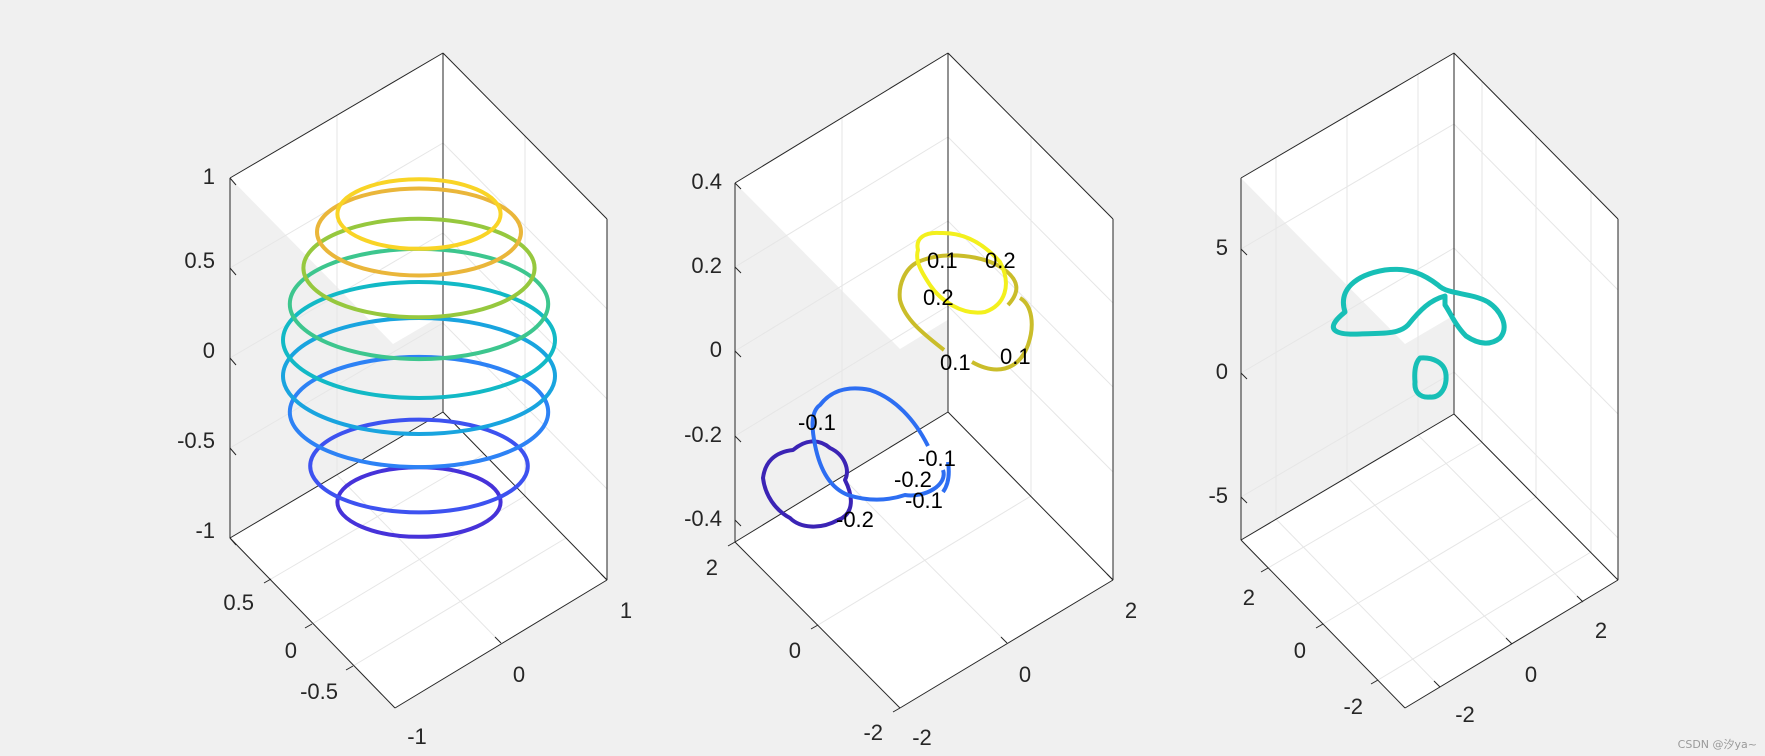 This screenshot has height=756, width=1765. Describe the element at coordinates (706, 265) in the screenshot. I see `subplot-2-z-tick: 0.2` at that location.